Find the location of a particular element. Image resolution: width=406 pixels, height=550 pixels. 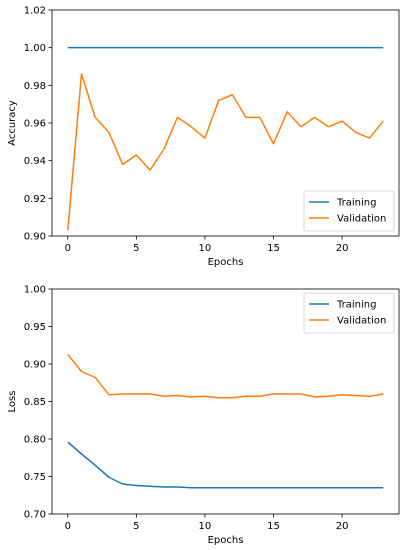

y-axis-label: Loss is located at coordinates (12, 402).